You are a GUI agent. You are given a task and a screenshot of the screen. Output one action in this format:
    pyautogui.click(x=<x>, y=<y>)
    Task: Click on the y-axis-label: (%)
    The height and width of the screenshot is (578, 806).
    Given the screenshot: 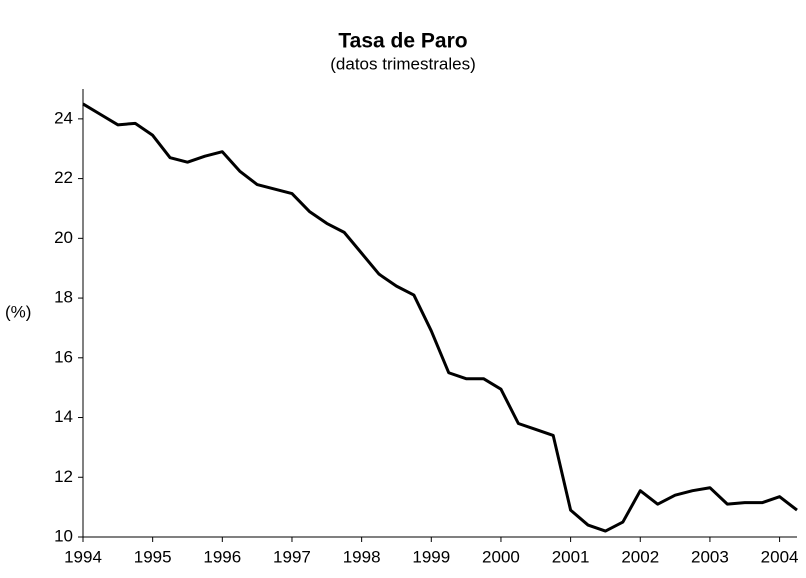 What is the action you would take?
    pyautogui.click(x=18, y=311)
    